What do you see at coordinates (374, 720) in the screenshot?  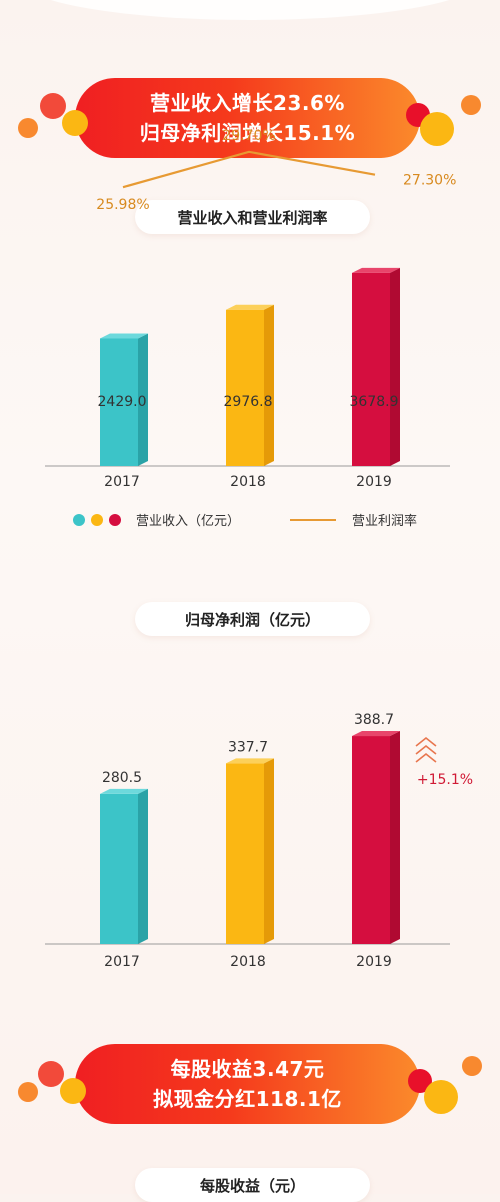 I see `bar-value-label: 388.7` at bounding box center [374, 720].